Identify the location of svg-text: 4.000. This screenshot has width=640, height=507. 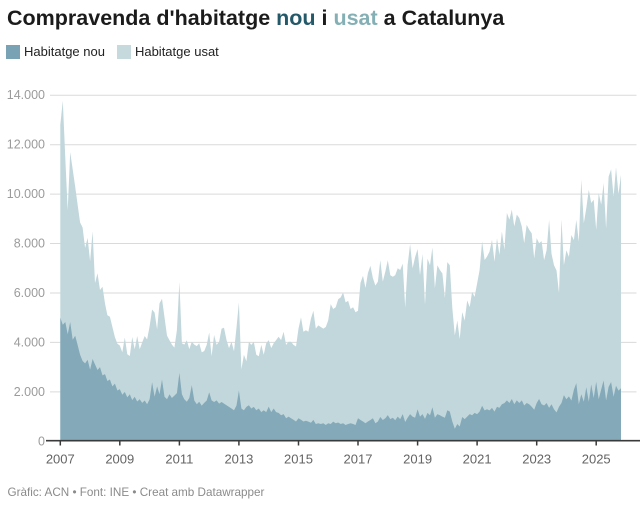
(29, 342).